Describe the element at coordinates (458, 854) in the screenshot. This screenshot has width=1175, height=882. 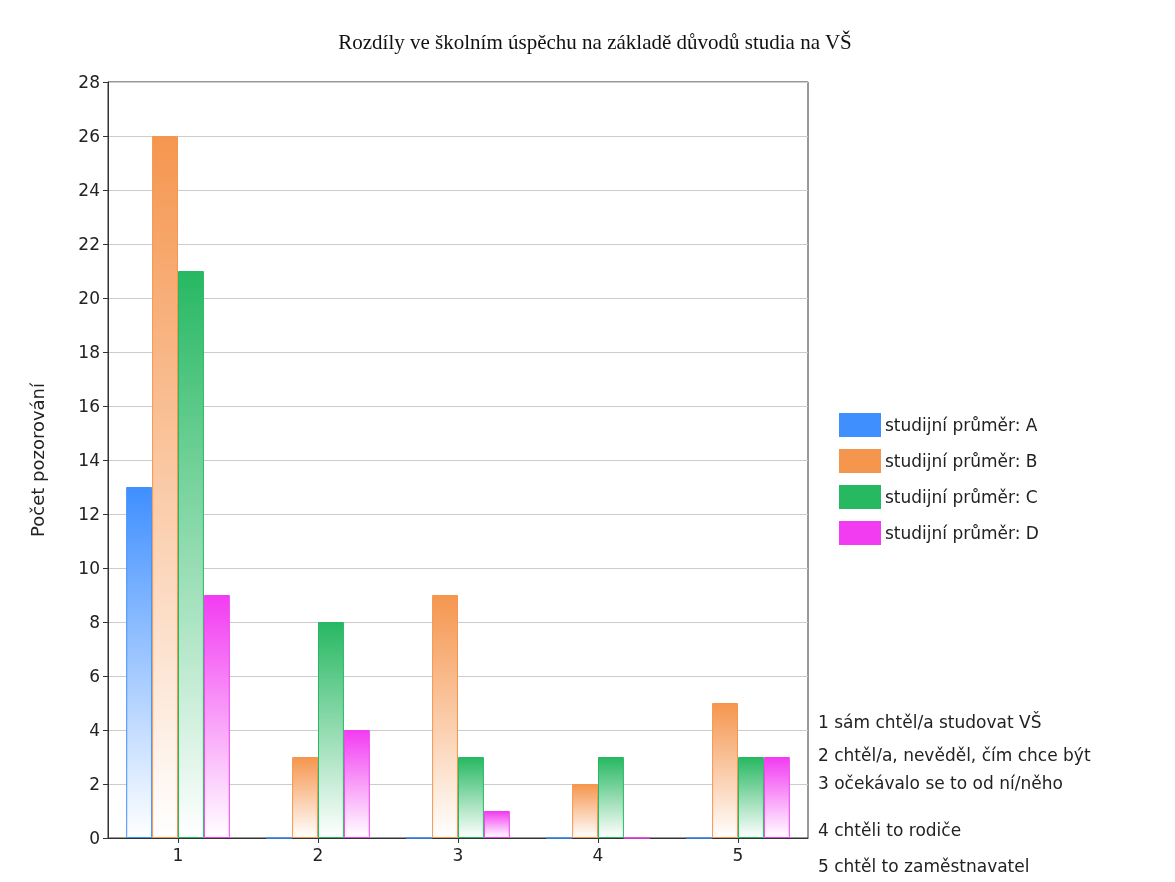
I see `x-tick-label: 3` at that location.